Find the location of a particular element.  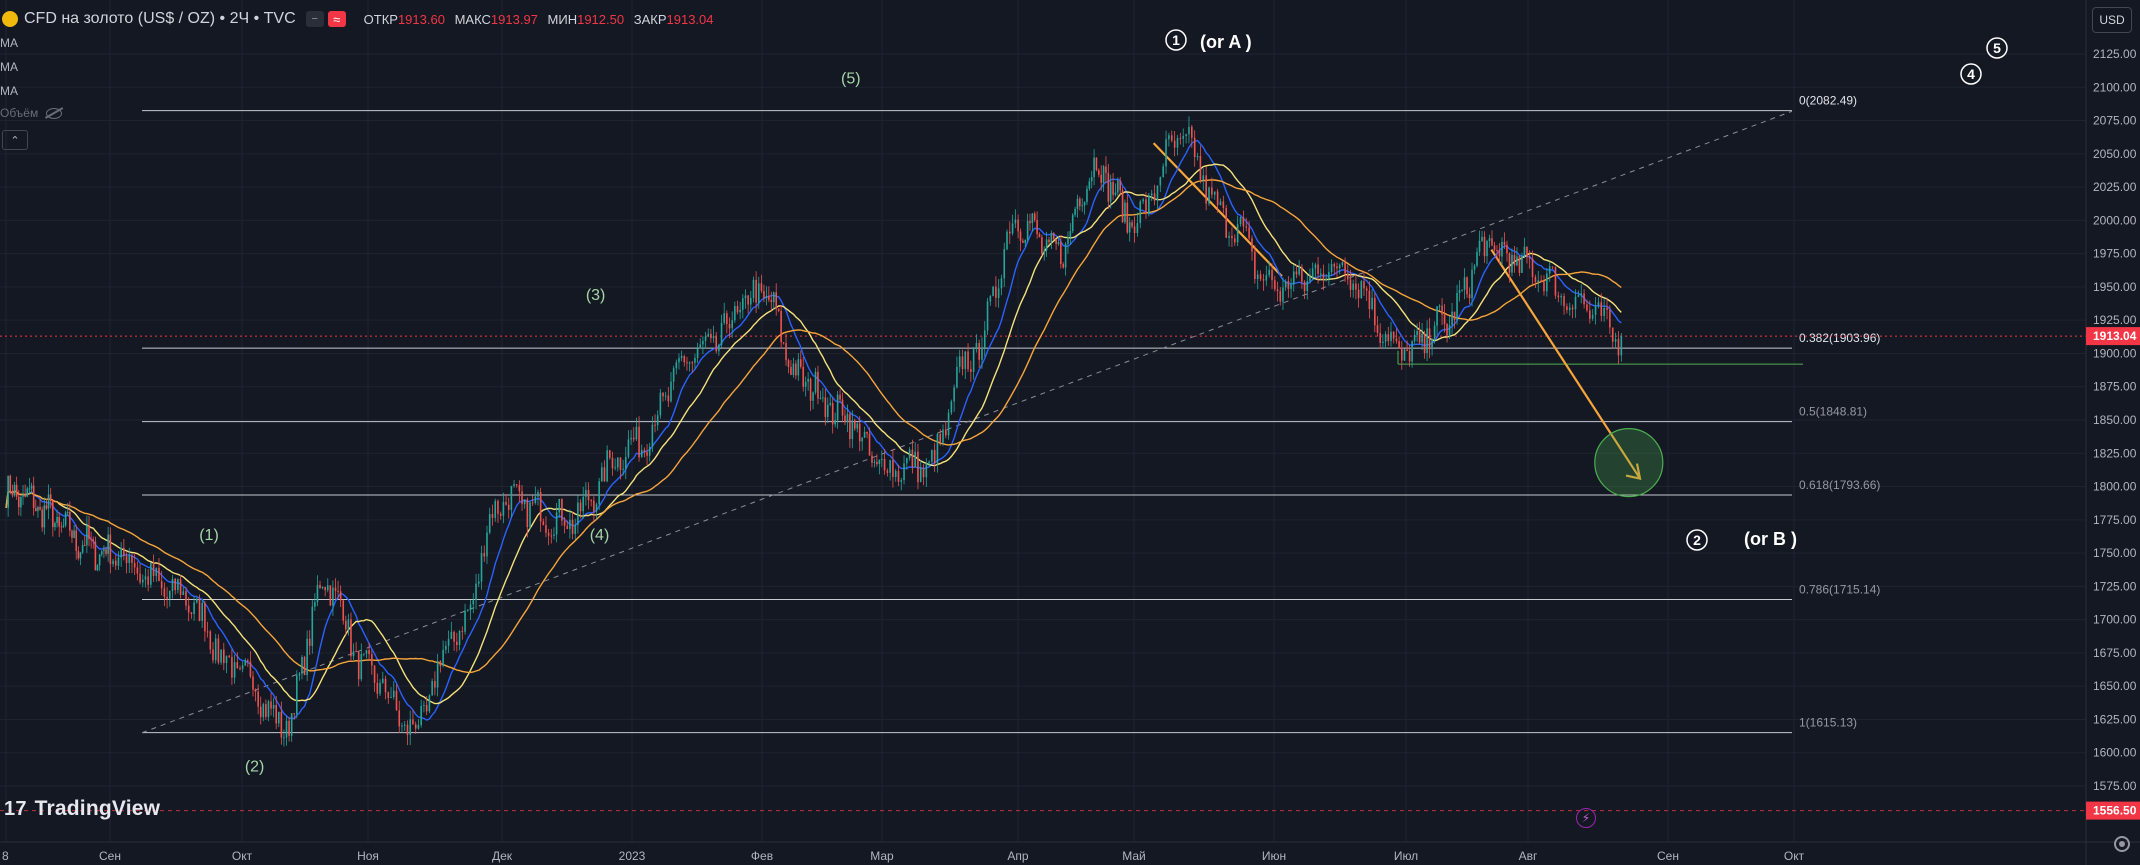

wave-number: 4 is located at coordinates (1971, 74).